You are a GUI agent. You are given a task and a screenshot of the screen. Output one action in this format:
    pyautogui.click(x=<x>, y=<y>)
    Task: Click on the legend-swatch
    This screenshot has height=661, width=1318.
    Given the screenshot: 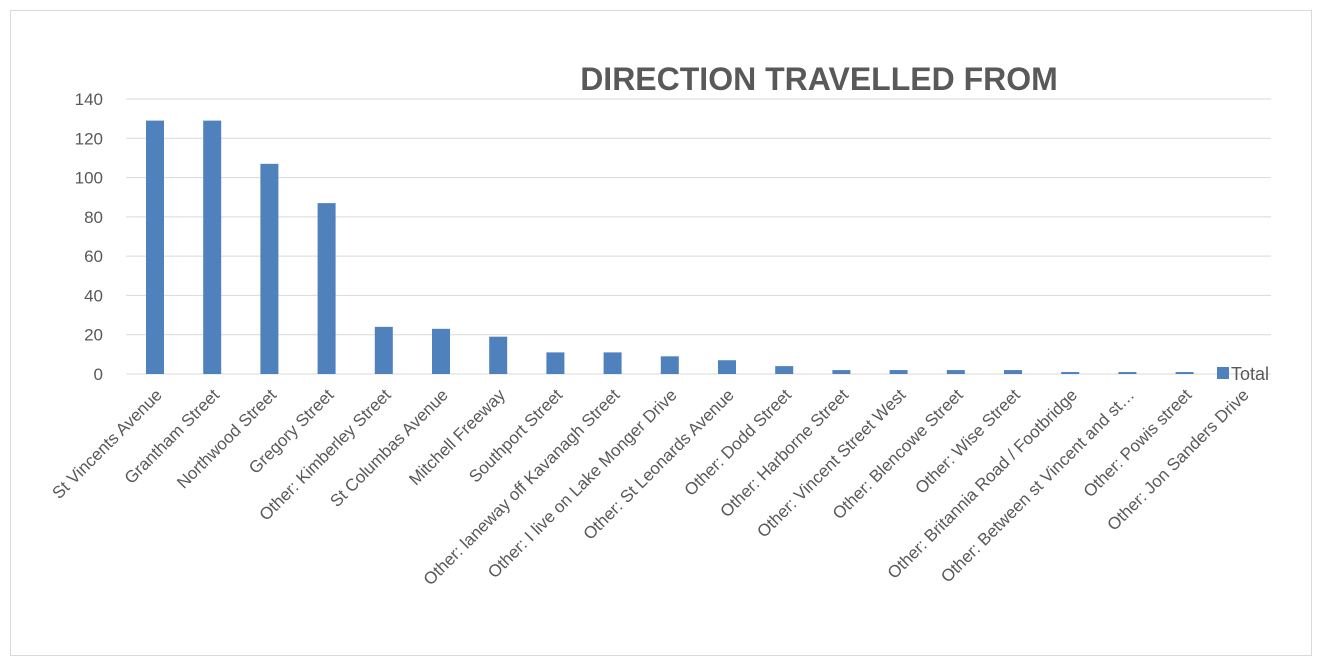 What is the action you would take?
    pyautogui.click(x=1223, y=373)
    